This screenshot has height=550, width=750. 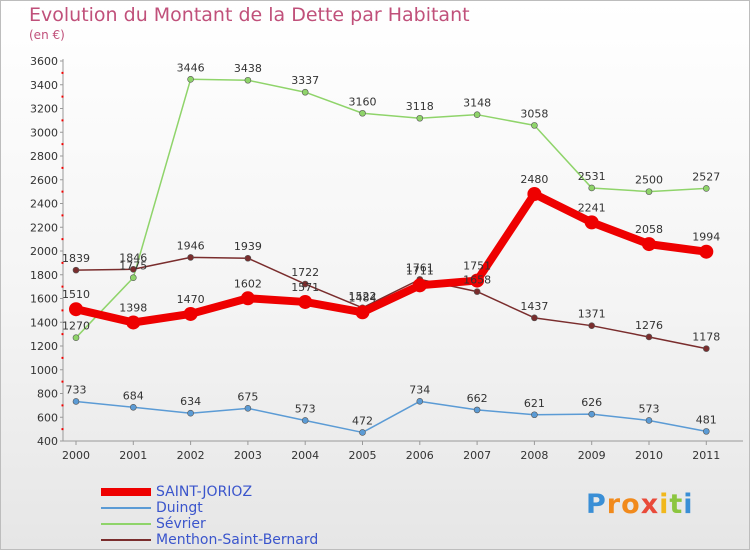 I want to click on x-tick-label: 2003, so click(x=248, y=455).